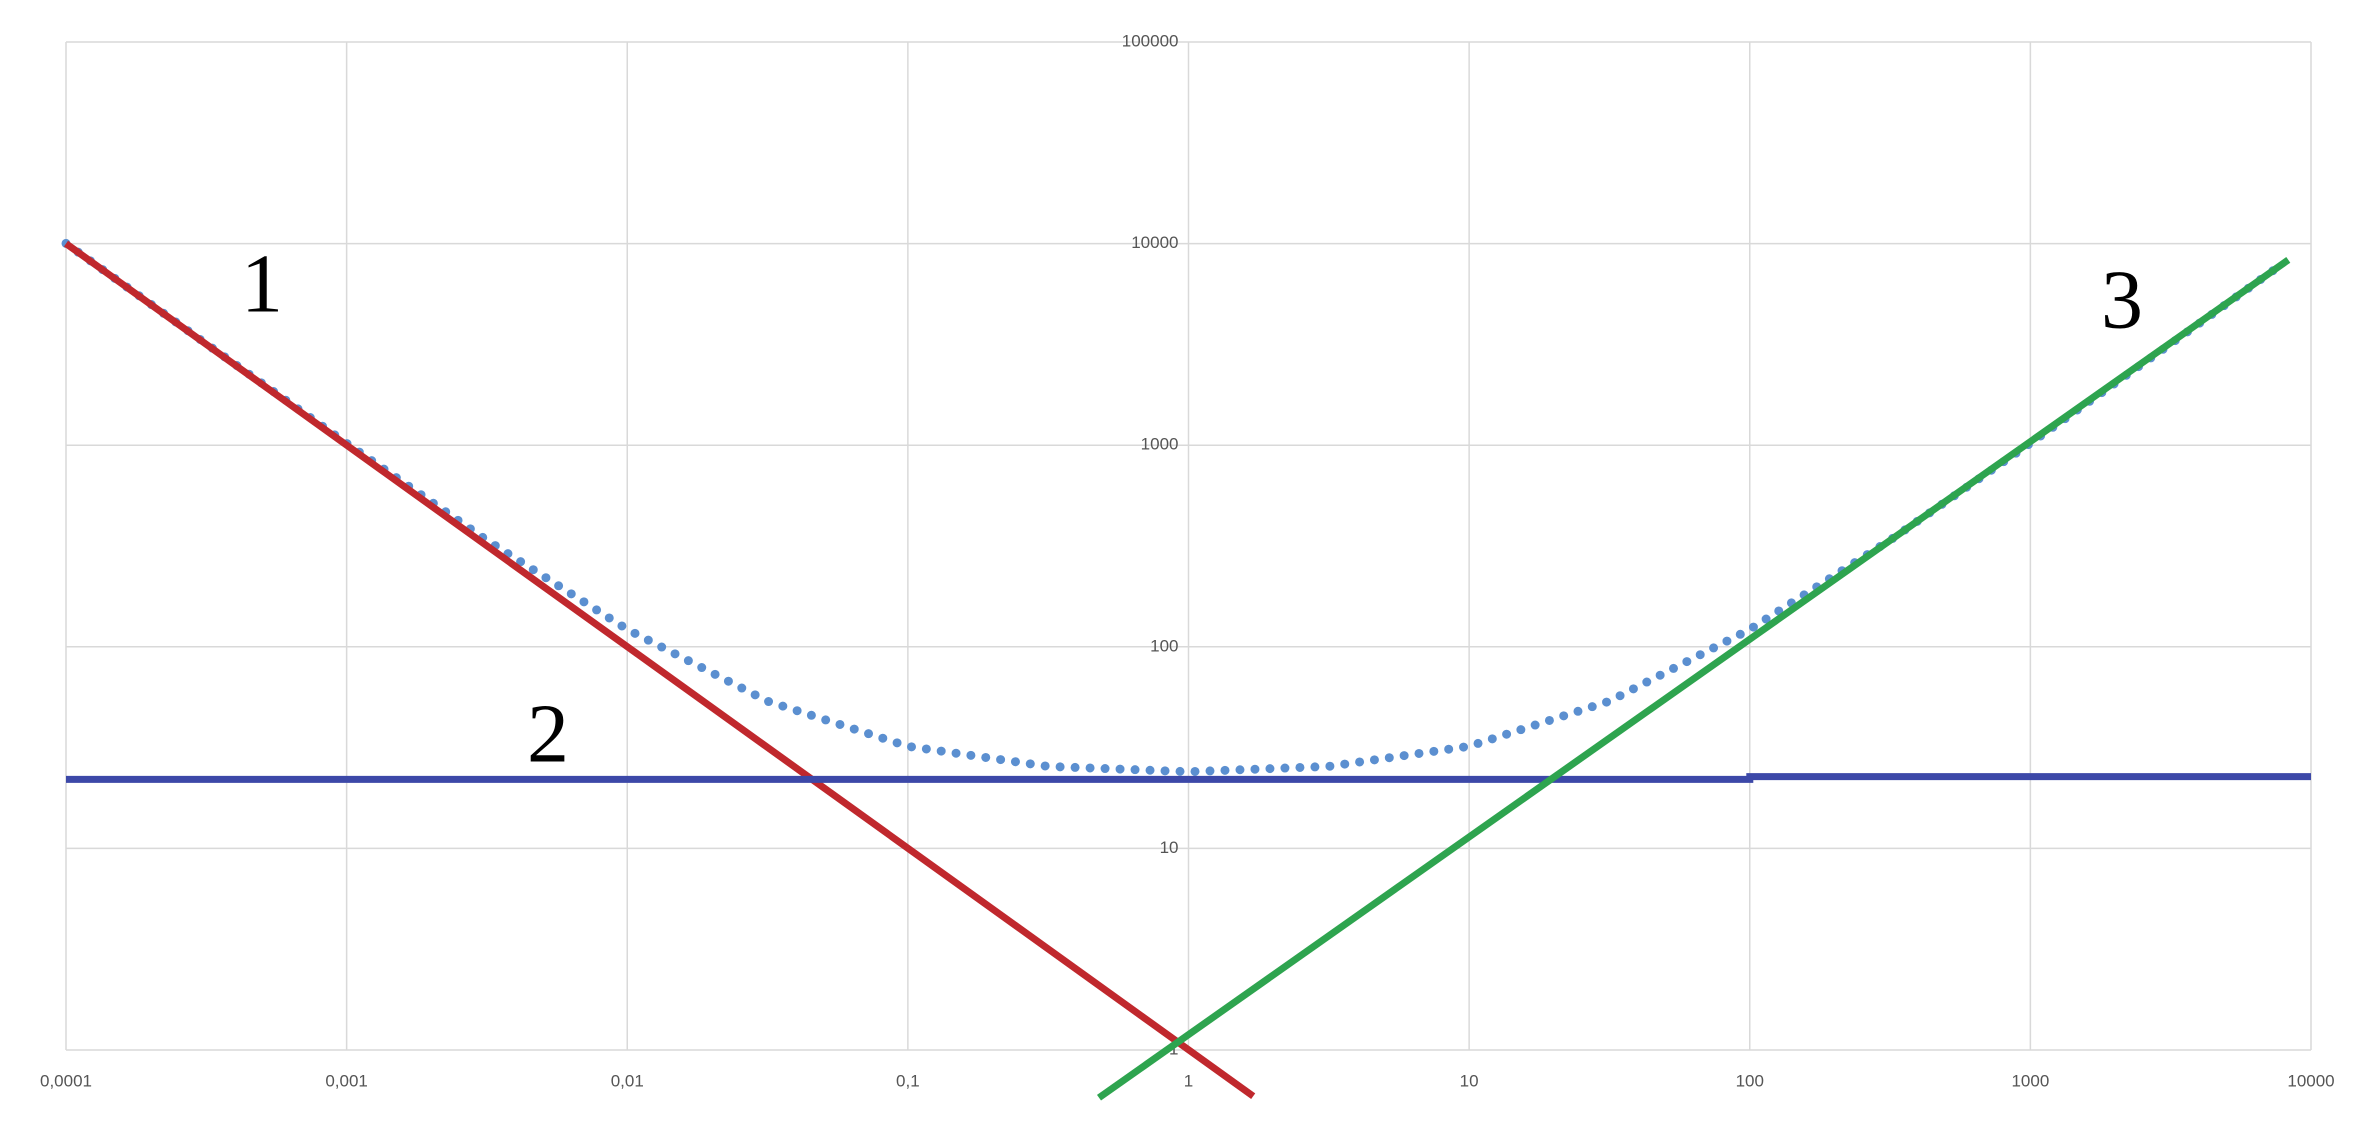  I want to click on y-tick-label: 10, so click(1169, 847).